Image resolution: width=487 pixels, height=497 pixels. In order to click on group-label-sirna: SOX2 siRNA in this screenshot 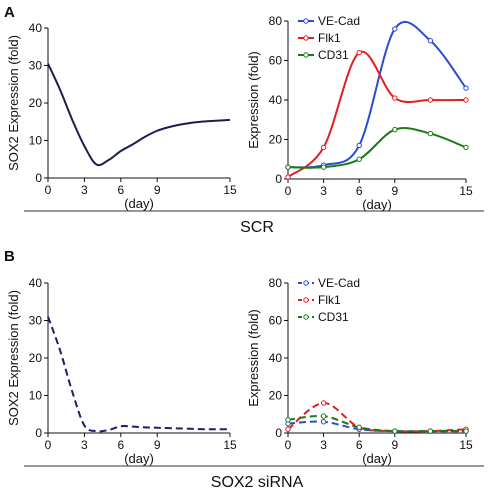, I will do `click(257, 482)`.